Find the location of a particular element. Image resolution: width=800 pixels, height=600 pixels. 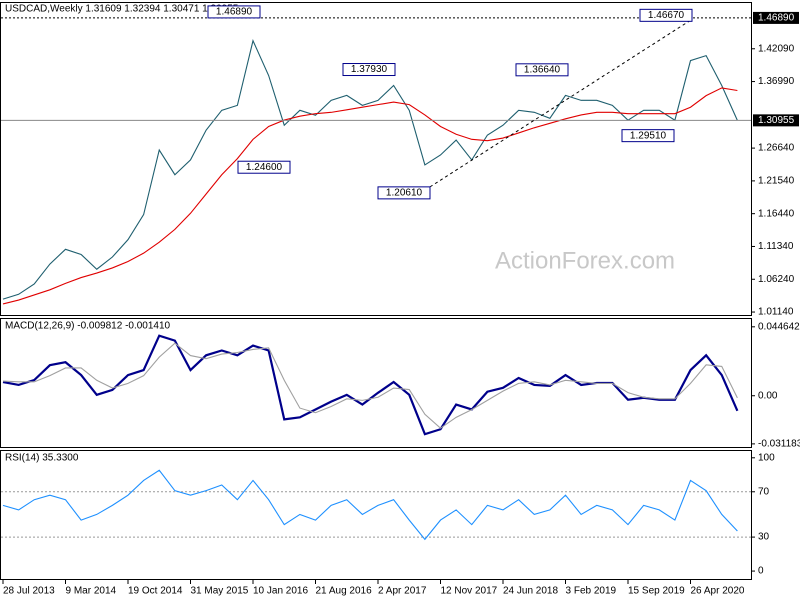

x-tick-label: 24 Jun 2018 is located at coordinates (530, 591).